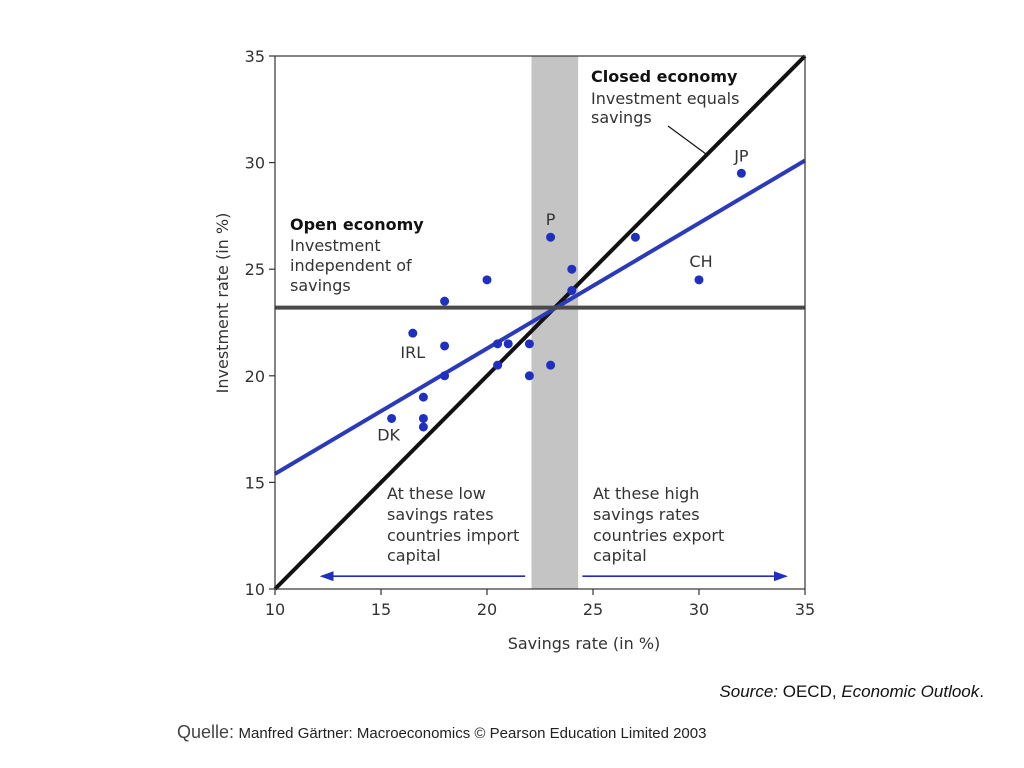 This screenshot has height=768, width=1024. Describe the element at coordinates (357, 224) in the screenshot. I see `open-economy-title: Open economy` at that location.